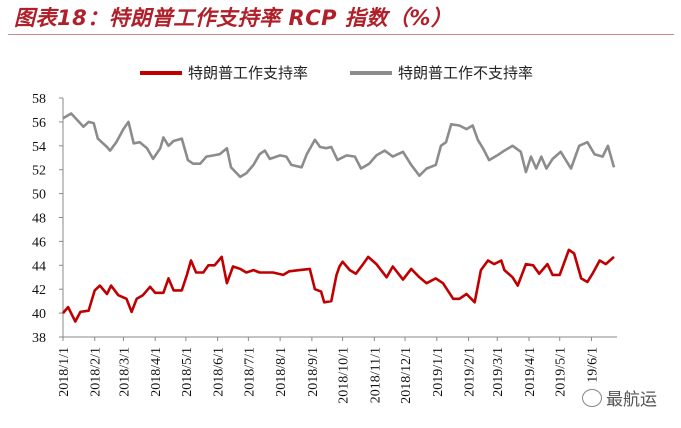 This screenshot has width=681, height=428. Describe the element at coordinates (338, 285) in the screenshot. I see `series-line-approve` at that location.